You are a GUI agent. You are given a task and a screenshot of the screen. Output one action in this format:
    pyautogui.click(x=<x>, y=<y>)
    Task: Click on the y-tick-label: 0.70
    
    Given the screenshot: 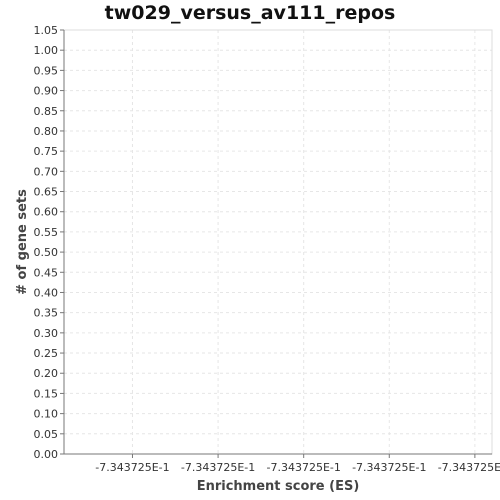 What is the action you would take?
    pyautogui.click(x=46, y=171)
    